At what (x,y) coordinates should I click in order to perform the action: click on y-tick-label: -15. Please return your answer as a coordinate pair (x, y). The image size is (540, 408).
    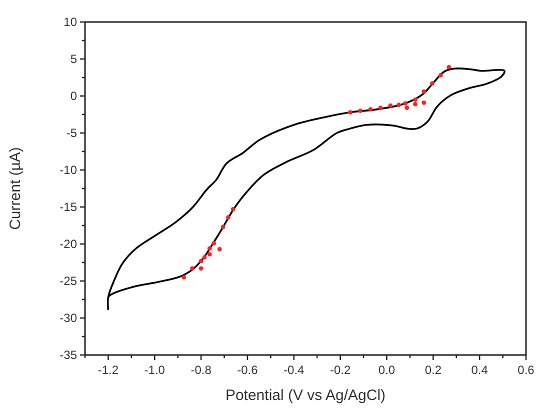
    Looking at the image, I should click on (69, 207).